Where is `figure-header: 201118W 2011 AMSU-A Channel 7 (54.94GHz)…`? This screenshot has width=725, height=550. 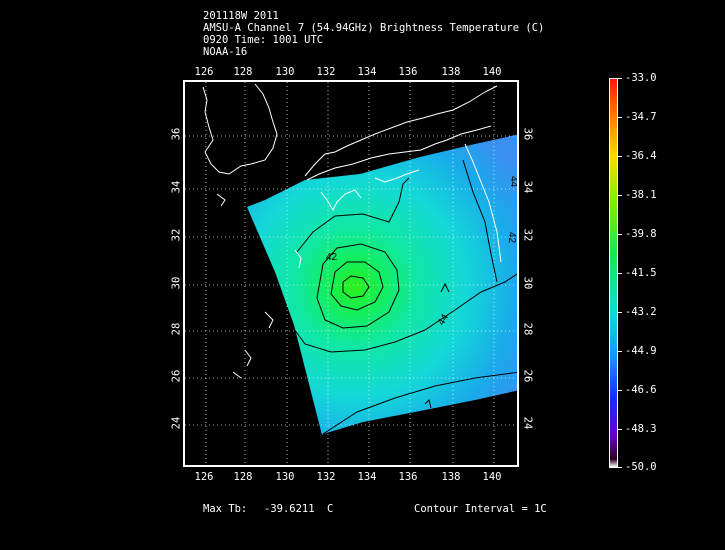 figure-header: 201118W 2011 AMSU-A Channel 7 (54.94GHz)… is located at coordinates (373, 34).